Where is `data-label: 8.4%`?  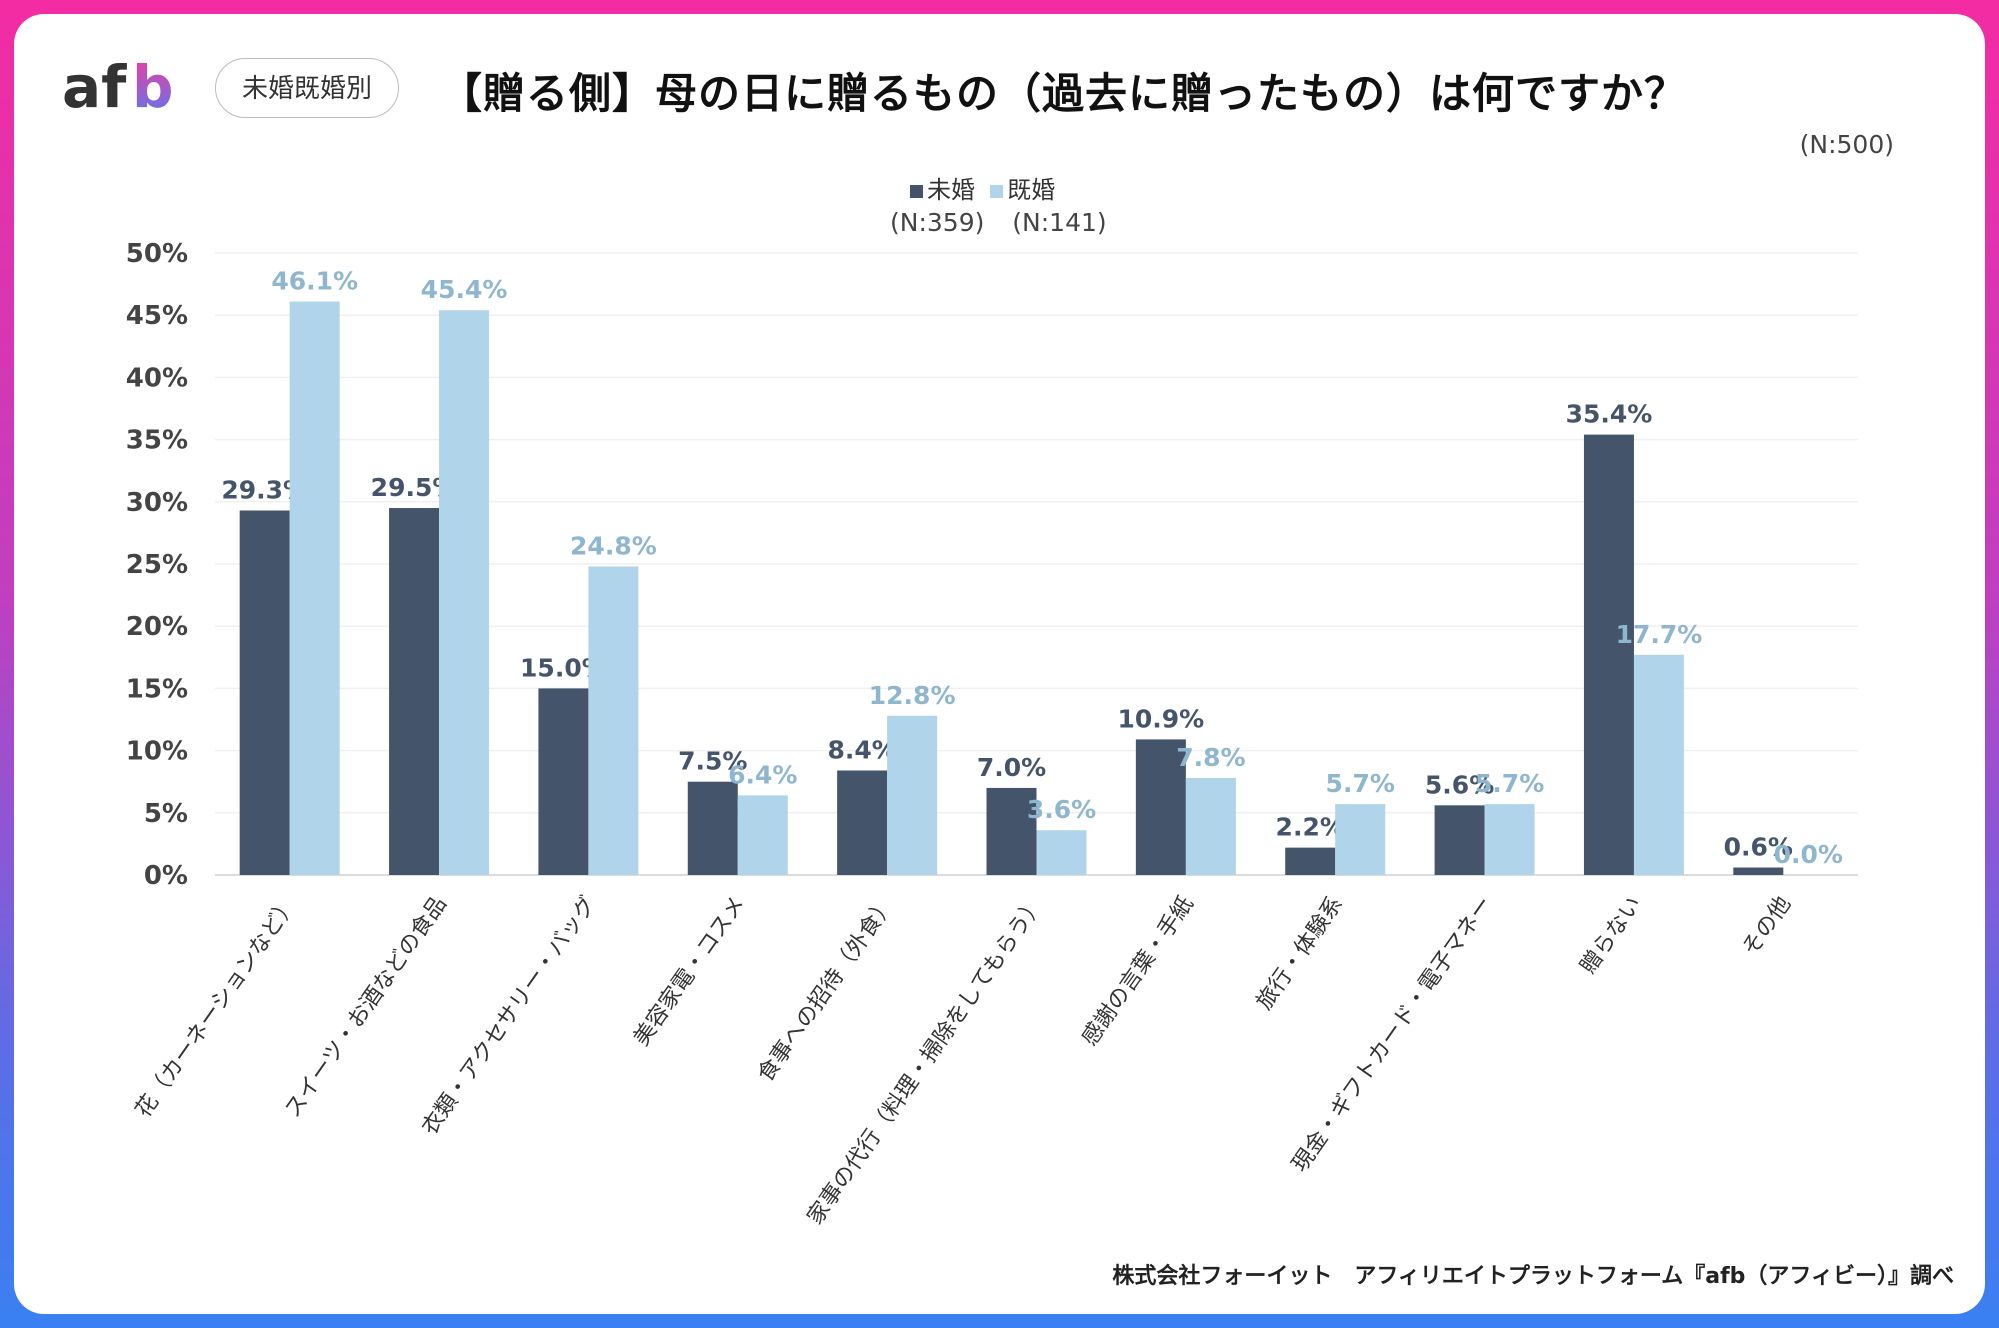
data-label: 8.4% is located at coordinates (861, 750).